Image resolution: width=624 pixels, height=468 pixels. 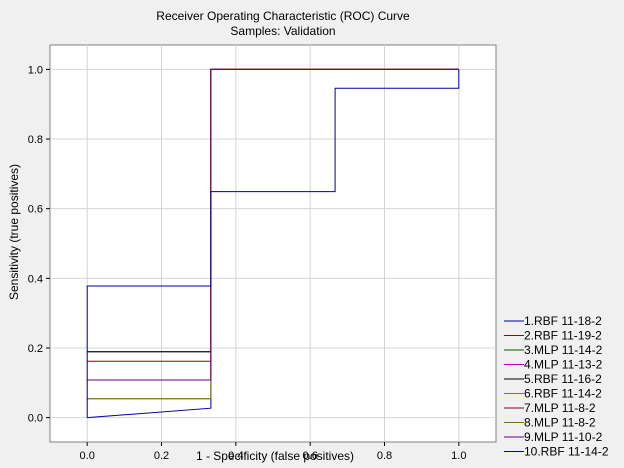 I want to click on y-tick-label-1: 0.2, so click(x=35, y=349).